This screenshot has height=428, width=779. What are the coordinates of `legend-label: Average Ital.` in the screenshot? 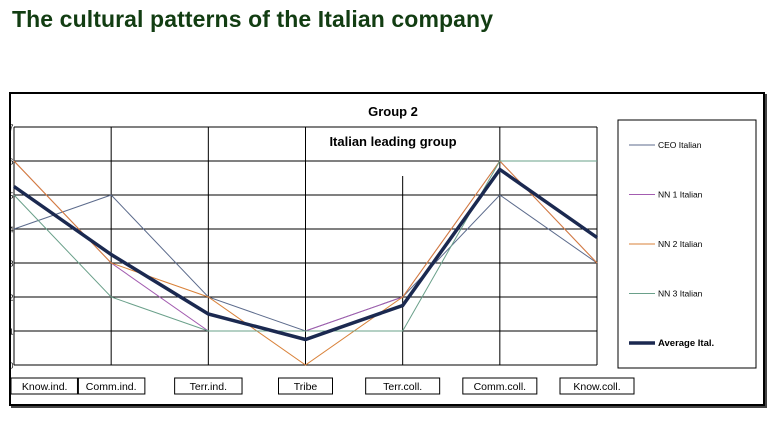 It's located at (686, 343).